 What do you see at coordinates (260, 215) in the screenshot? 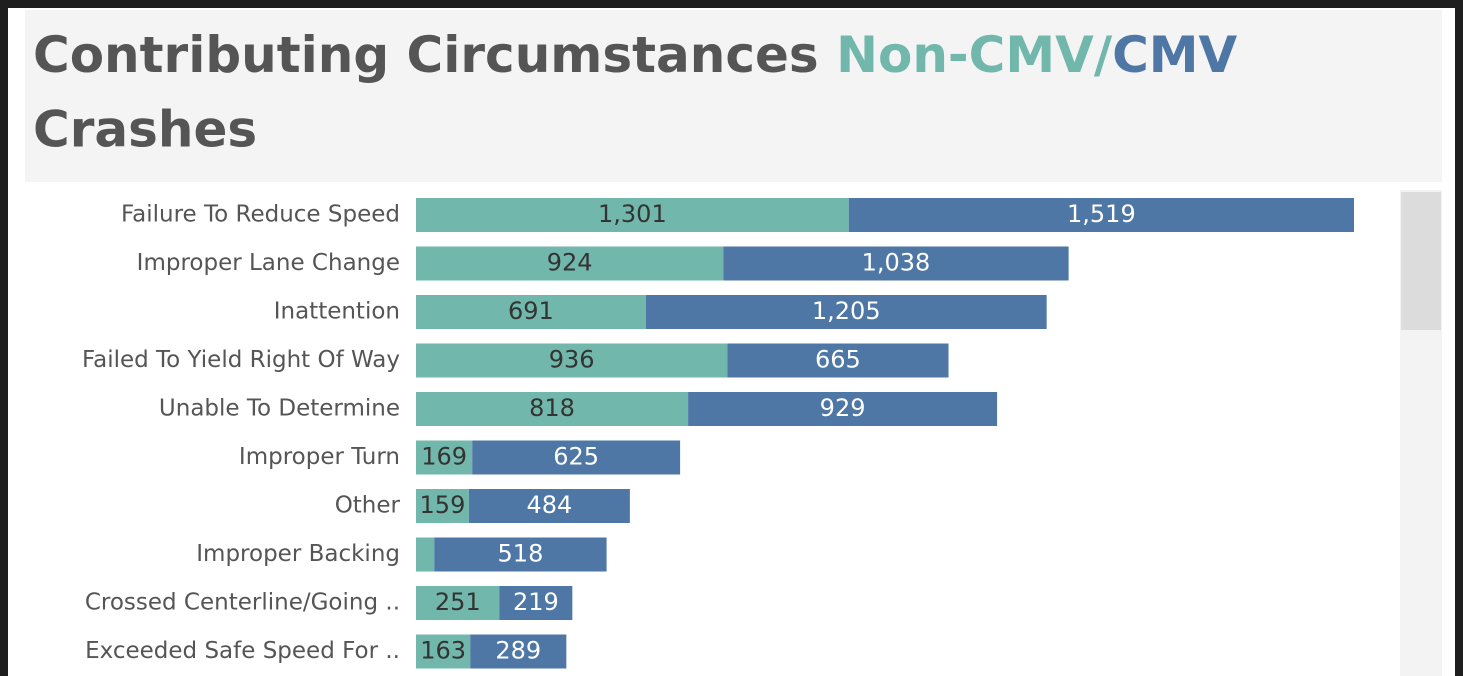
I see `y-tick-label: Failure To Reduce Speed` at bounding box center [260, 215].